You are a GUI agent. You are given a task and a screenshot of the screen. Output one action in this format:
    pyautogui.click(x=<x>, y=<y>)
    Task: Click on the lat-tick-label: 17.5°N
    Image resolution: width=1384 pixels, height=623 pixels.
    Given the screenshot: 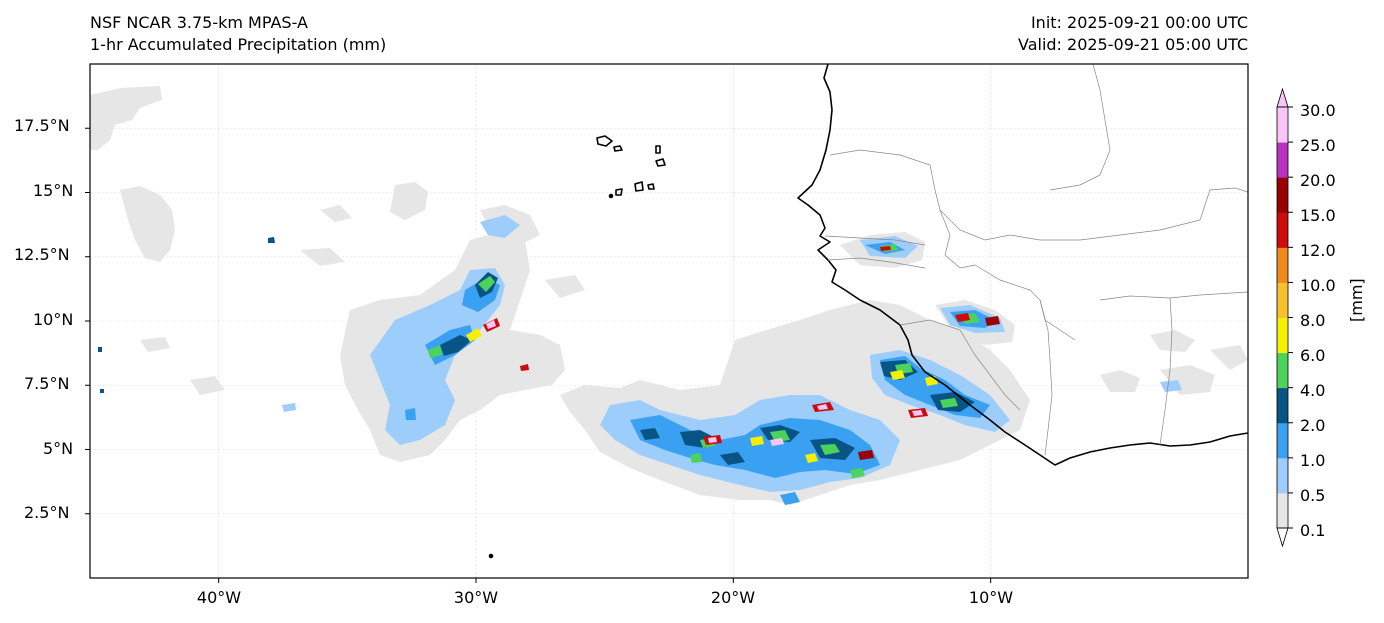 What is the action you would take?
    pyautogui.click(x=42, y=125)
    